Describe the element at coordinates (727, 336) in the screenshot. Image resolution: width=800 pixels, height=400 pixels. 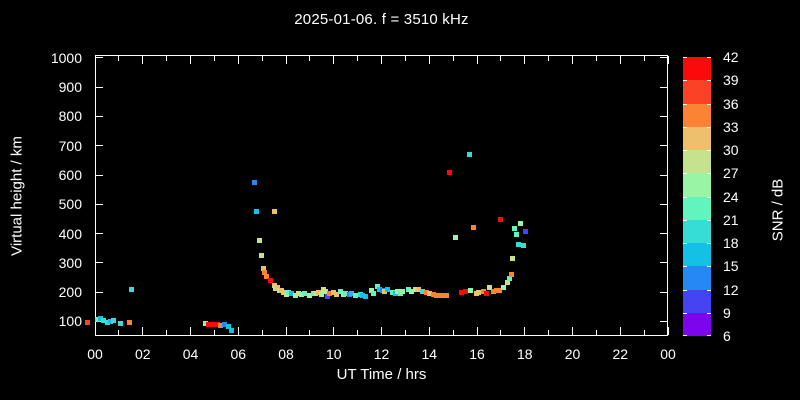
I see `colorbar-tick-label: 6` at that location.